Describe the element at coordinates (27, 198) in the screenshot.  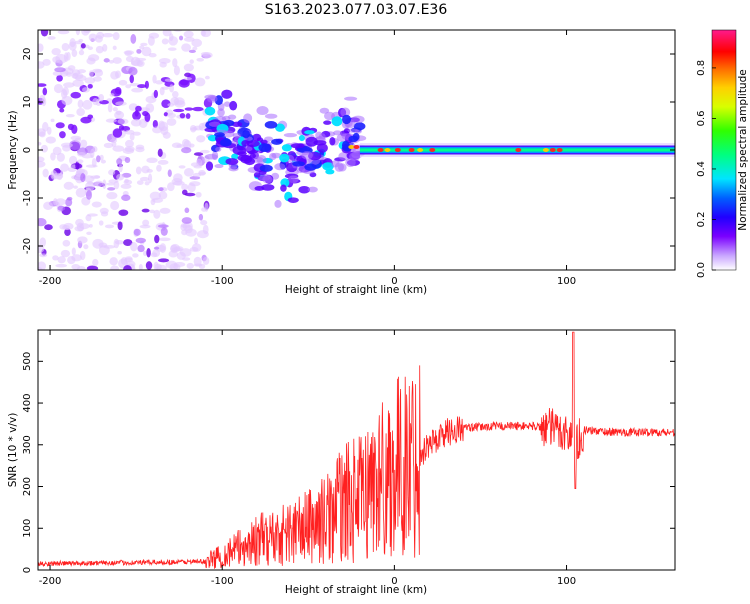
I see `spectrogram-y-tick-label: -10` at that location.